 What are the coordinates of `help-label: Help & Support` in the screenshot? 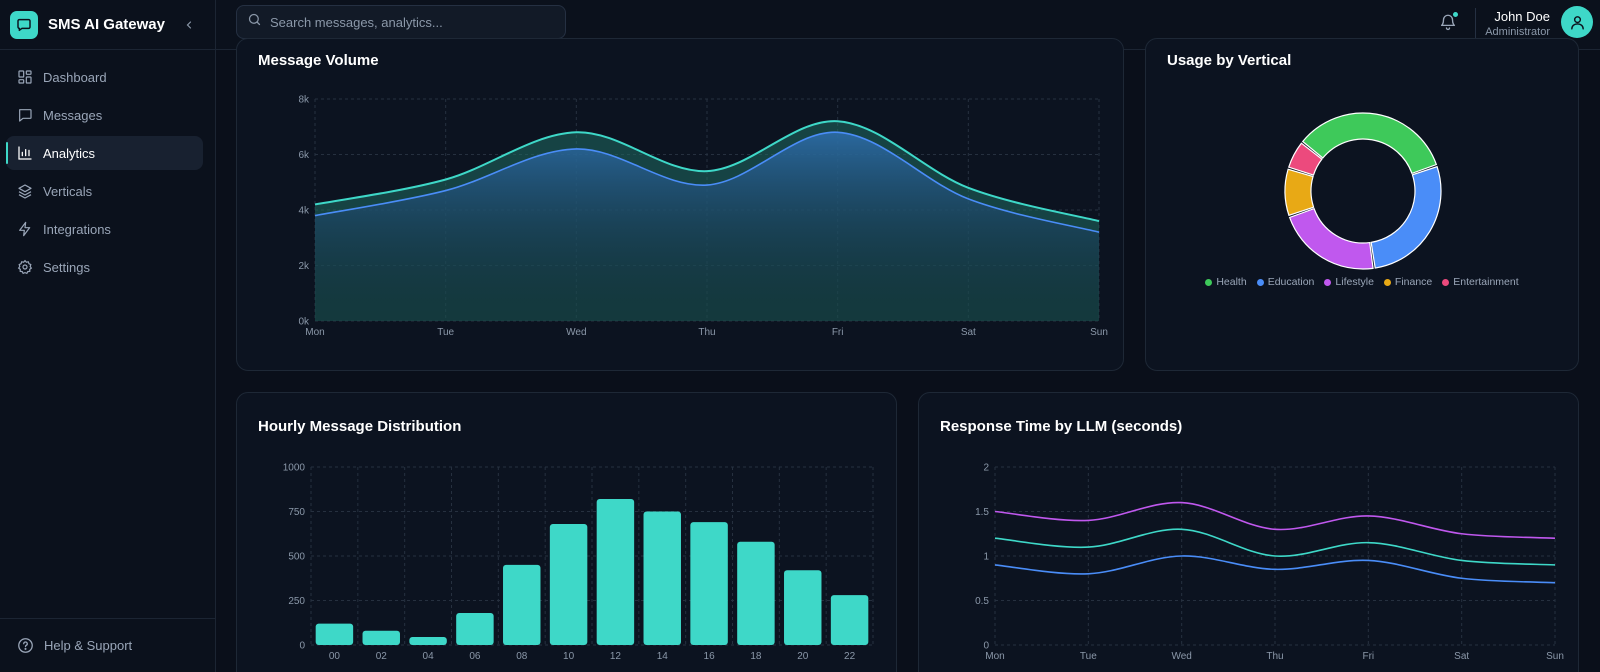 It's located at (88, 645).